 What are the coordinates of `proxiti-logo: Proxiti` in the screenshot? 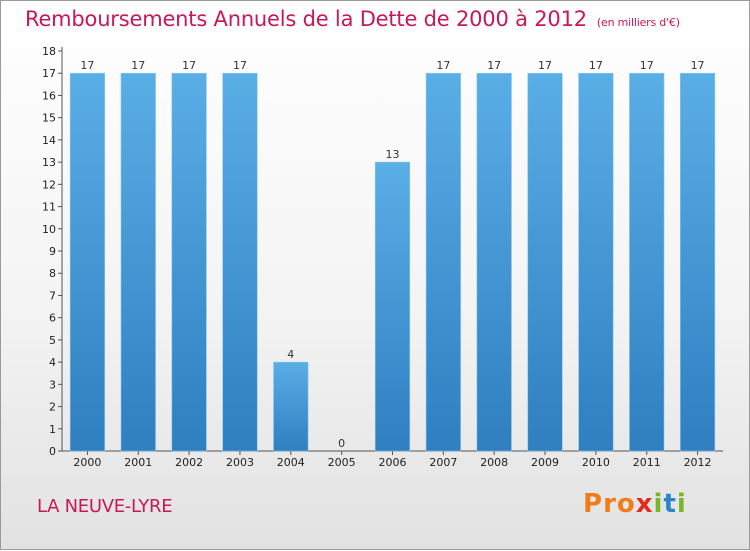 It's located at (635, 504).